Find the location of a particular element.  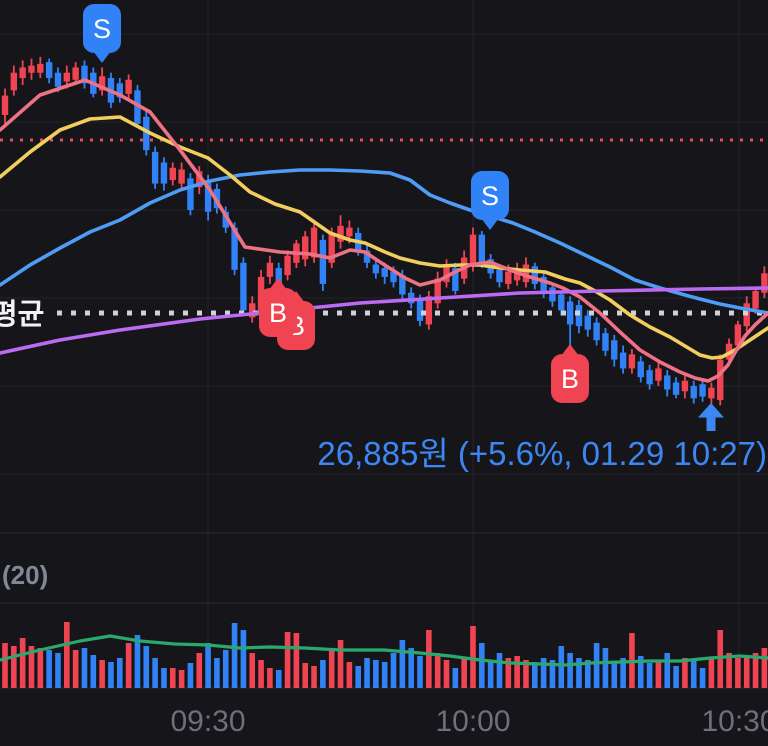

badge-box is located at coordinates (278, 312).